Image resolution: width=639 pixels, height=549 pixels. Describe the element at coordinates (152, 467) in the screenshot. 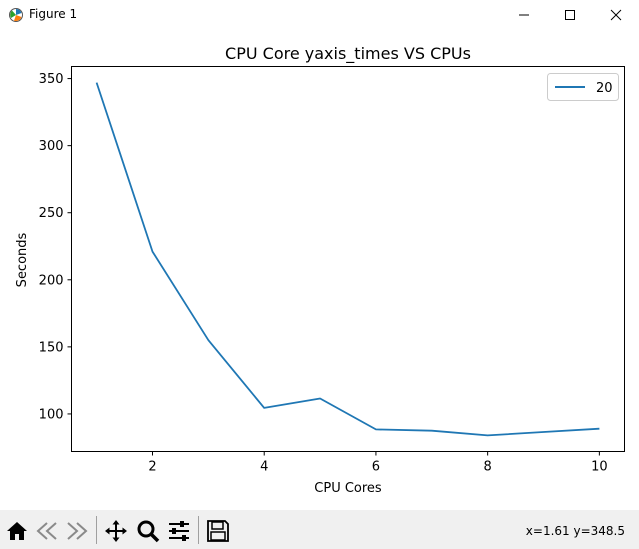

I see `x-tick-label: 2` at that location.